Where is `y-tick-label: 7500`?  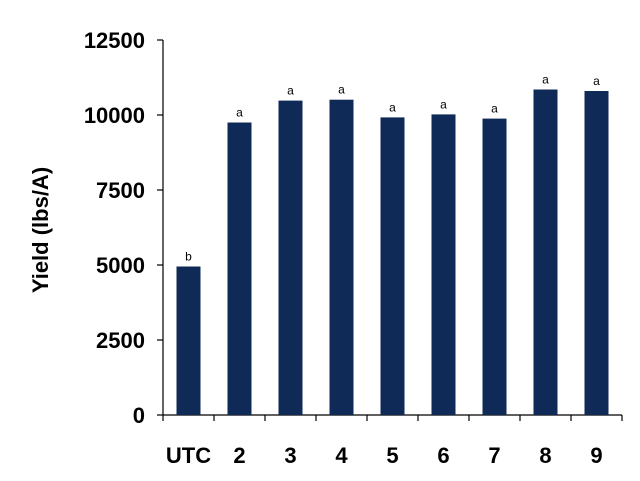
y-tick-label: 7500 is located at coordinates (120, 190).